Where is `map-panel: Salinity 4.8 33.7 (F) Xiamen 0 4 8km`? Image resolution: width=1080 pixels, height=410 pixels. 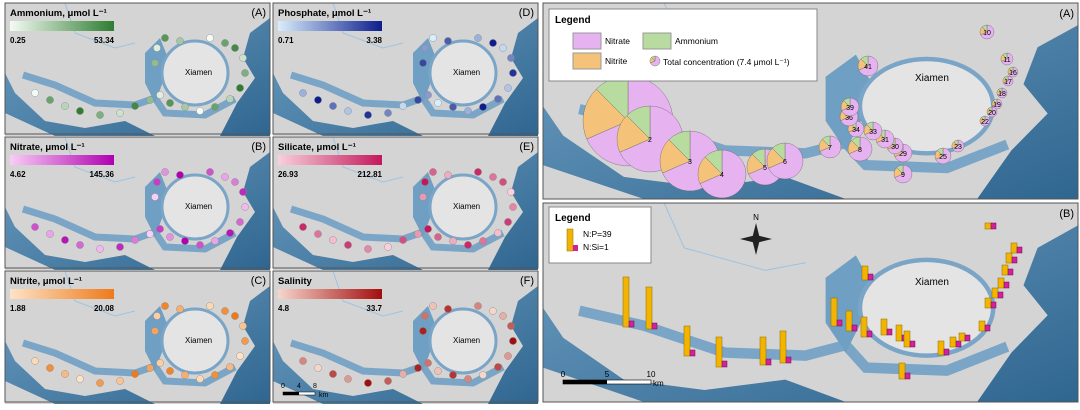
map-panel: Salinity 4.8 33.7 (F) Xiamen 0 4 8km is located at coordinates (405, 337).